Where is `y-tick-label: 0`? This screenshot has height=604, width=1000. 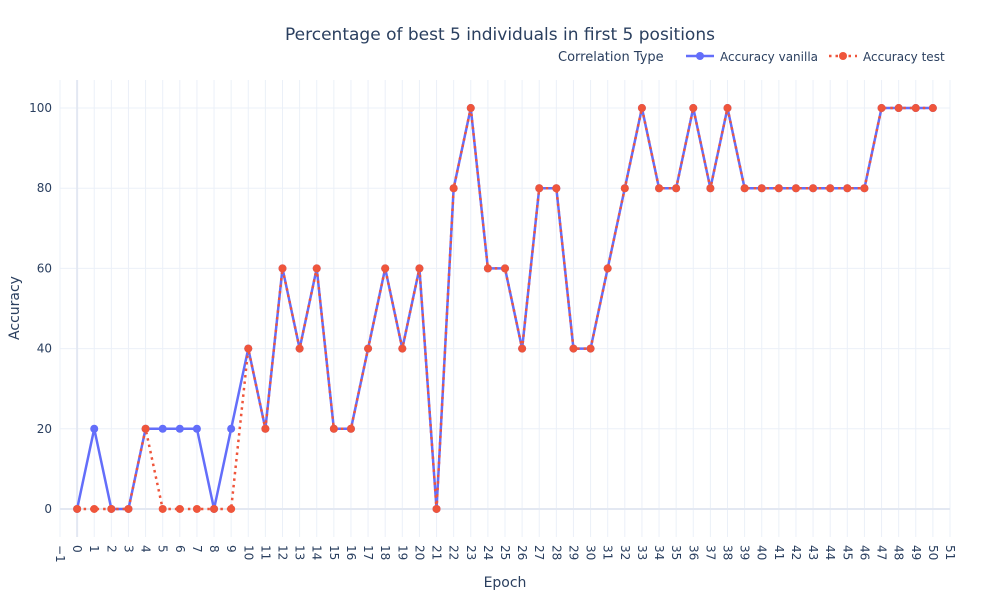 y-tick-label: 0 is located at coordinates (48, 509).